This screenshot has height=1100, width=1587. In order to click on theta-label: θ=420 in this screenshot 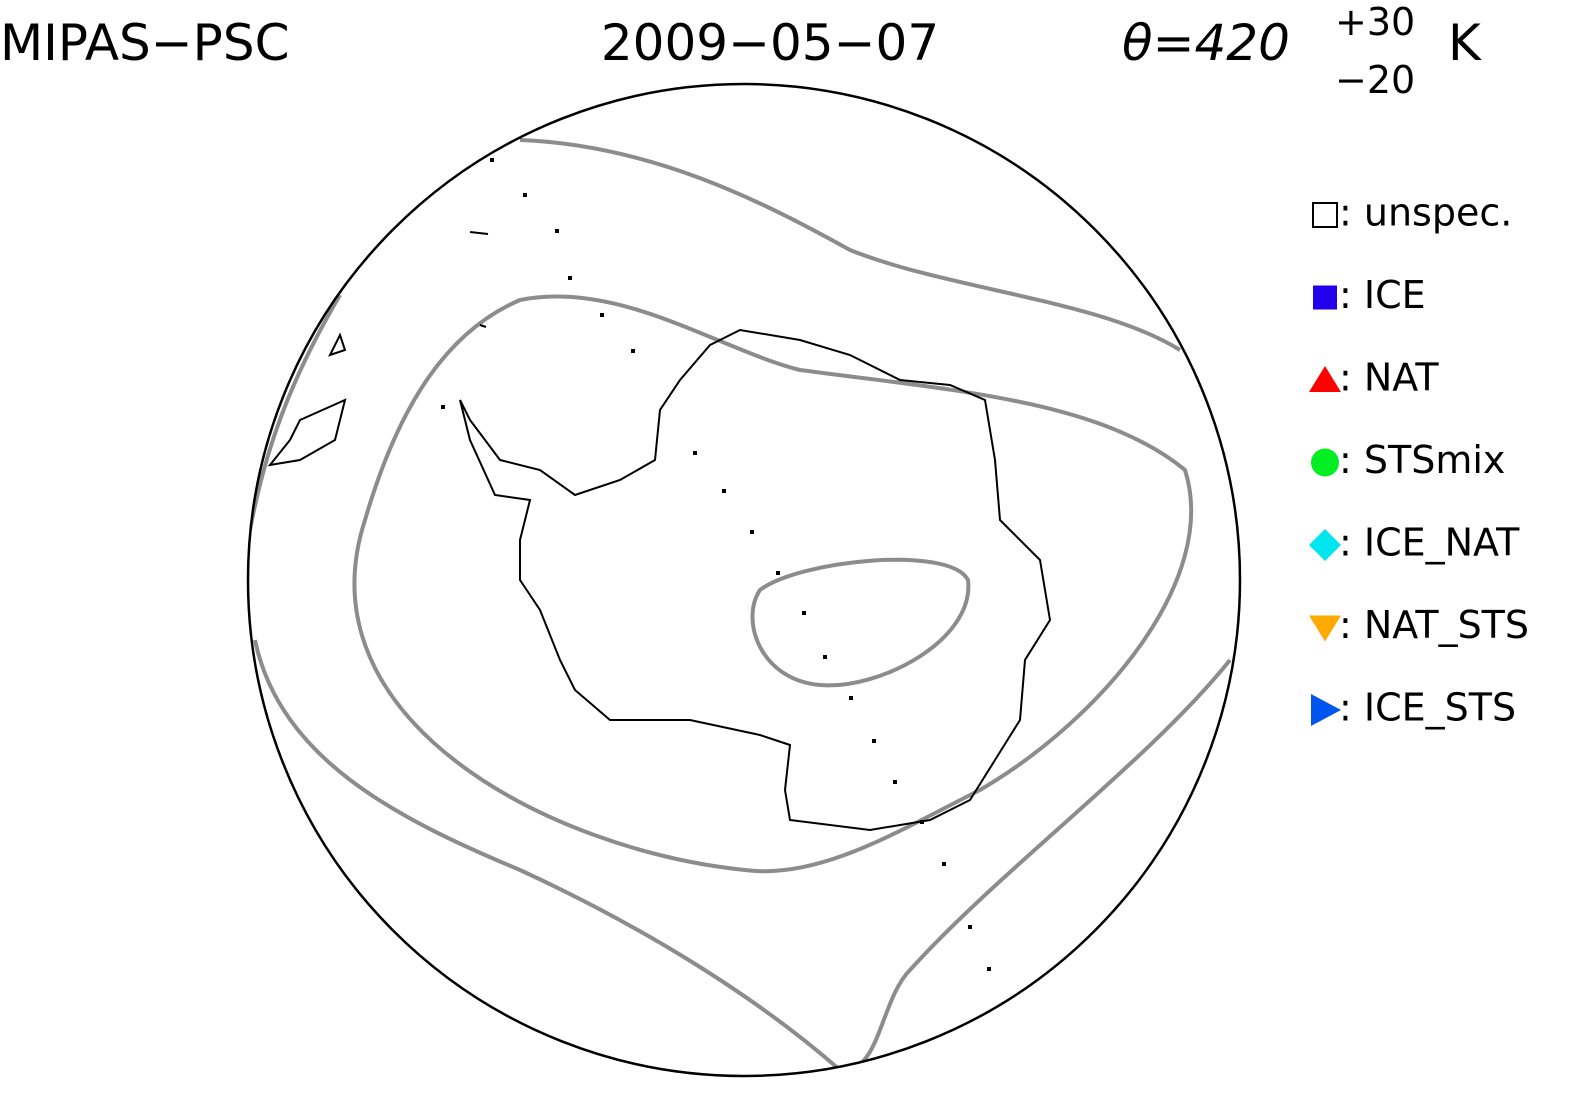, I will do `click(1206, 43)`.